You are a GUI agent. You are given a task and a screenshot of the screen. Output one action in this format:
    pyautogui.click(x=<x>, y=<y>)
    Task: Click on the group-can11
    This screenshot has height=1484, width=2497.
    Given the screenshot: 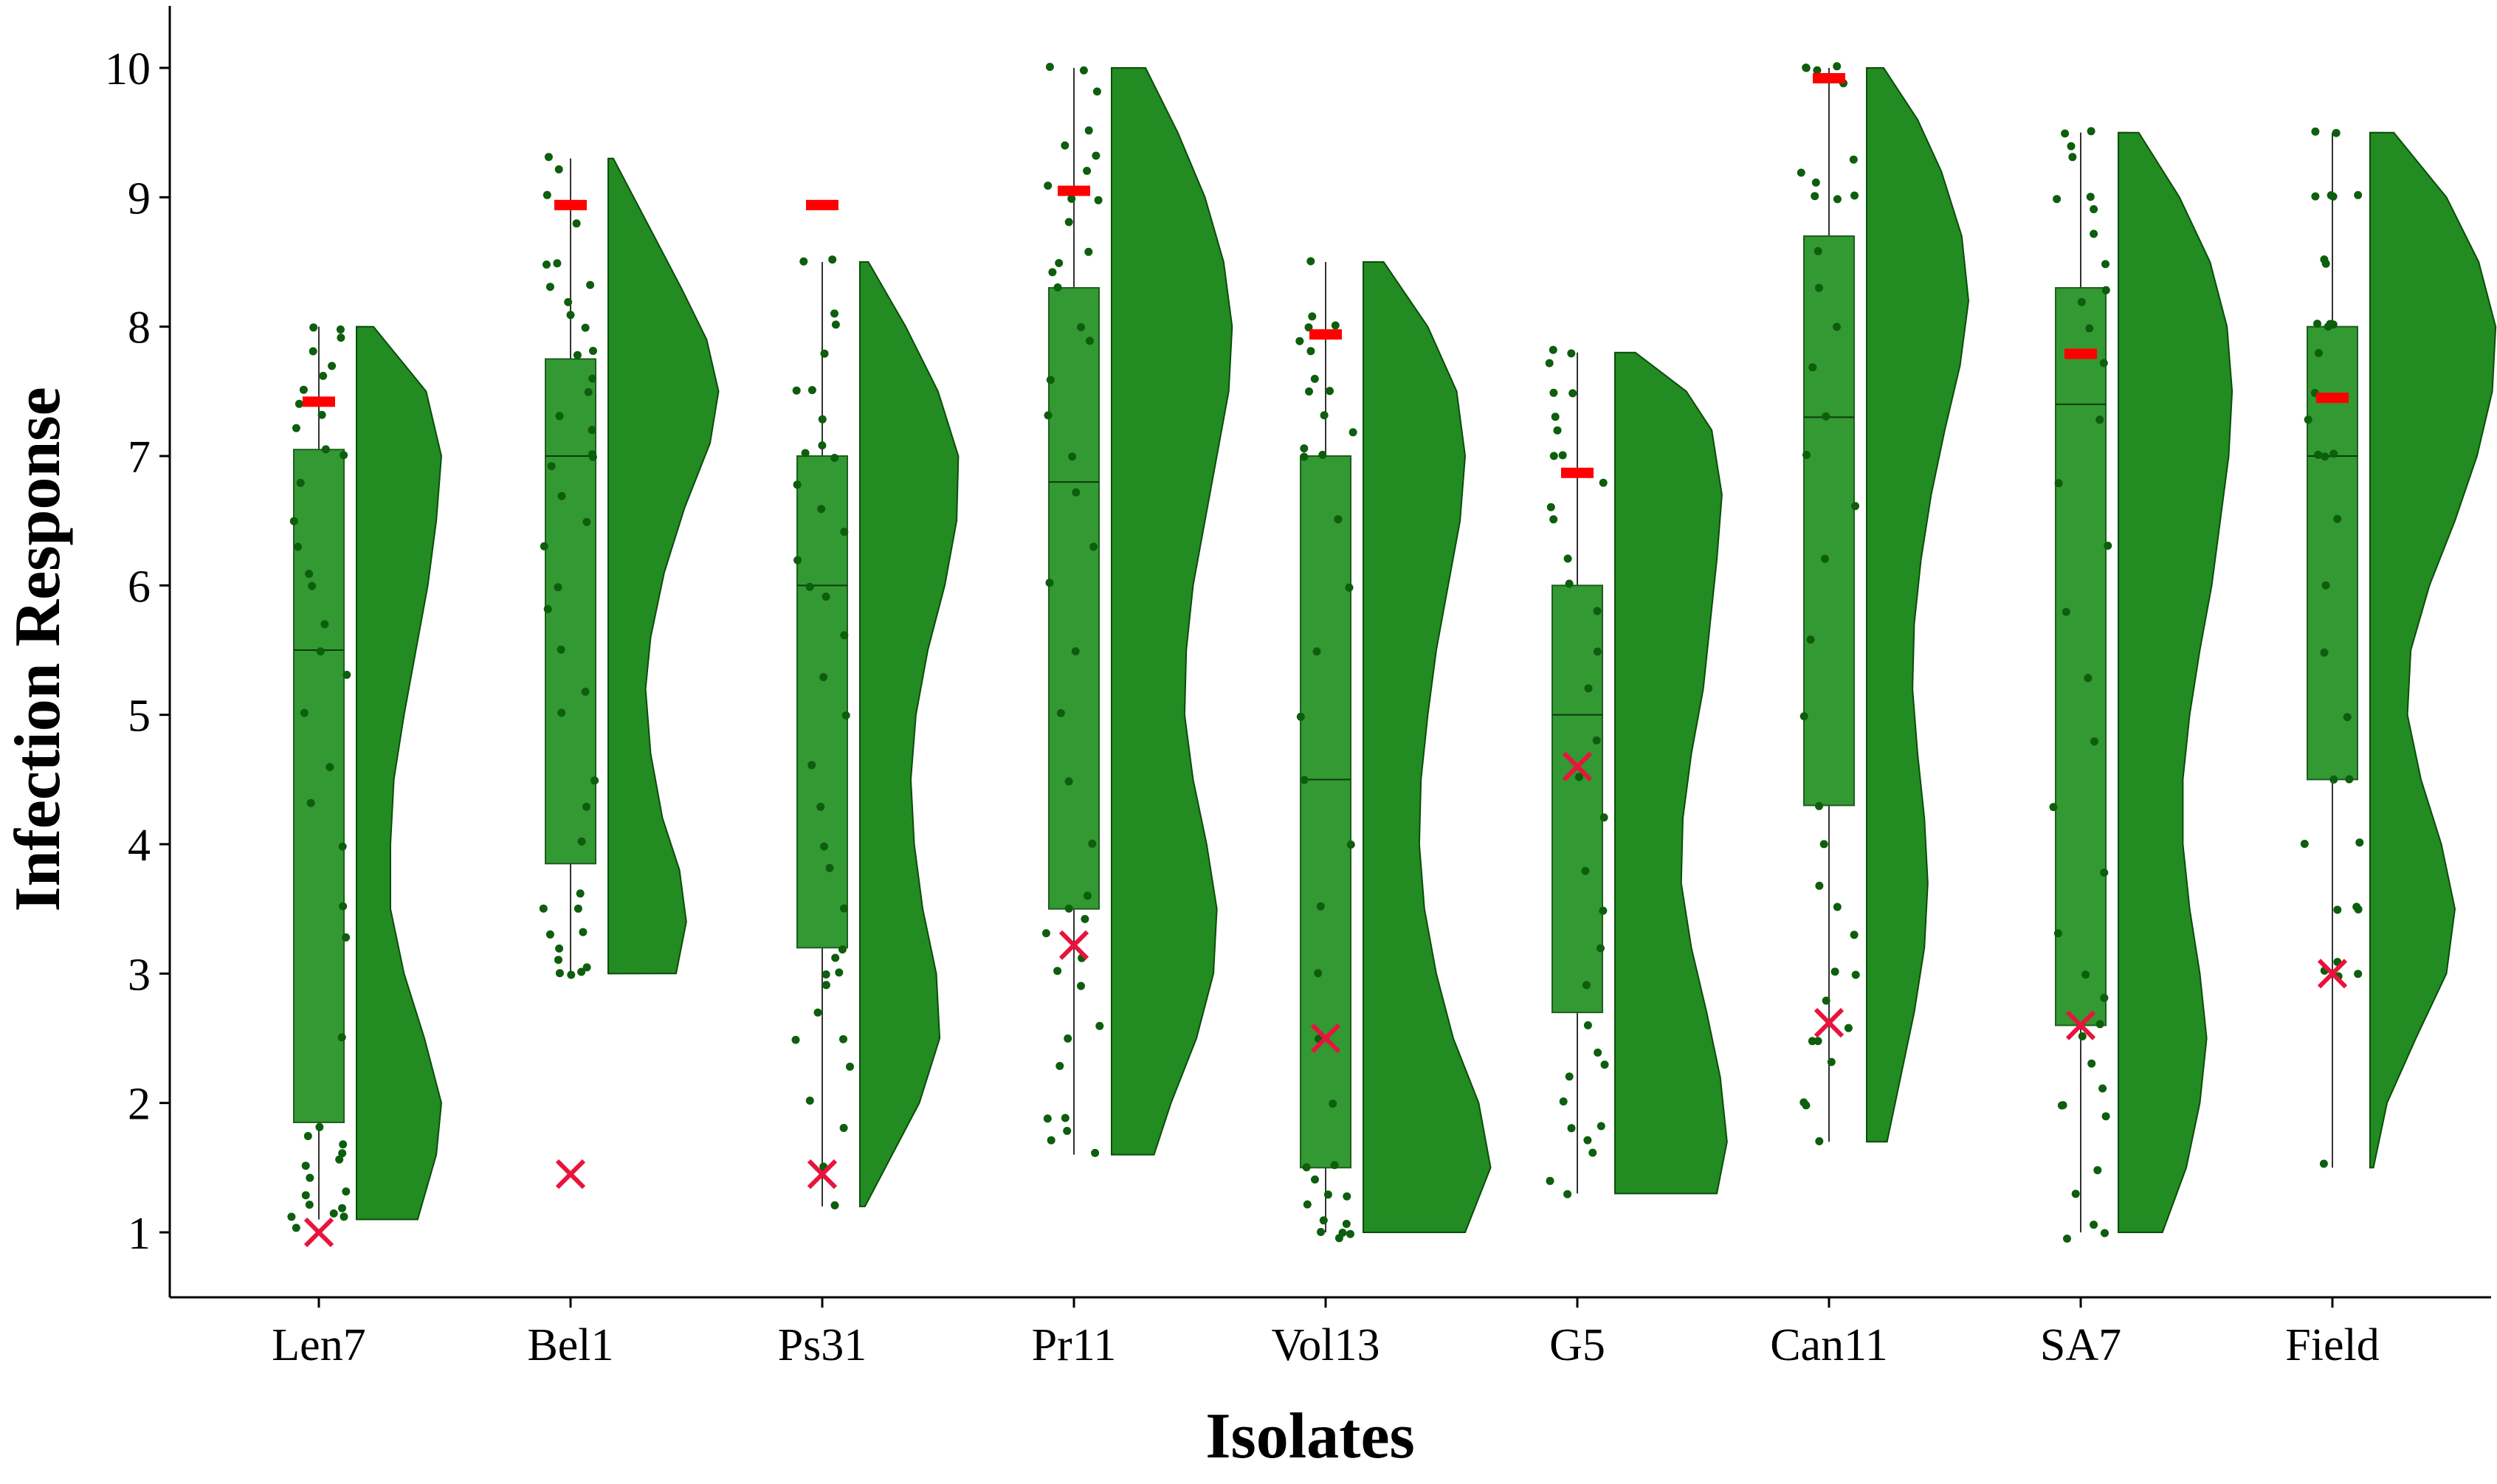 What is the action you would take?
    pyautogui.click(x=1883, y=603)
    